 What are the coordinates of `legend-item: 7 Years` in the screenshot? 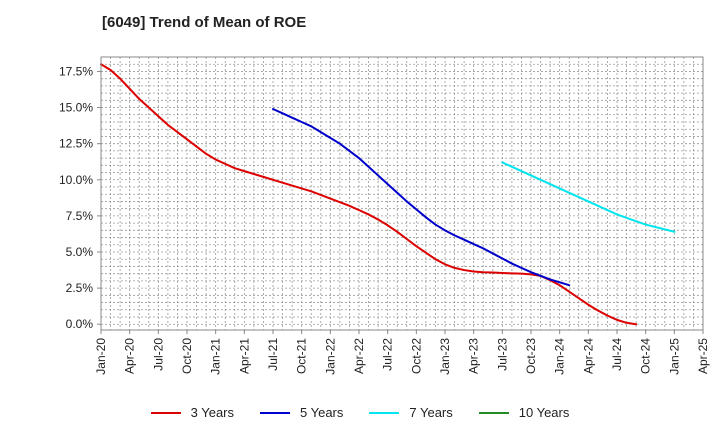 It's located at (411, 412).